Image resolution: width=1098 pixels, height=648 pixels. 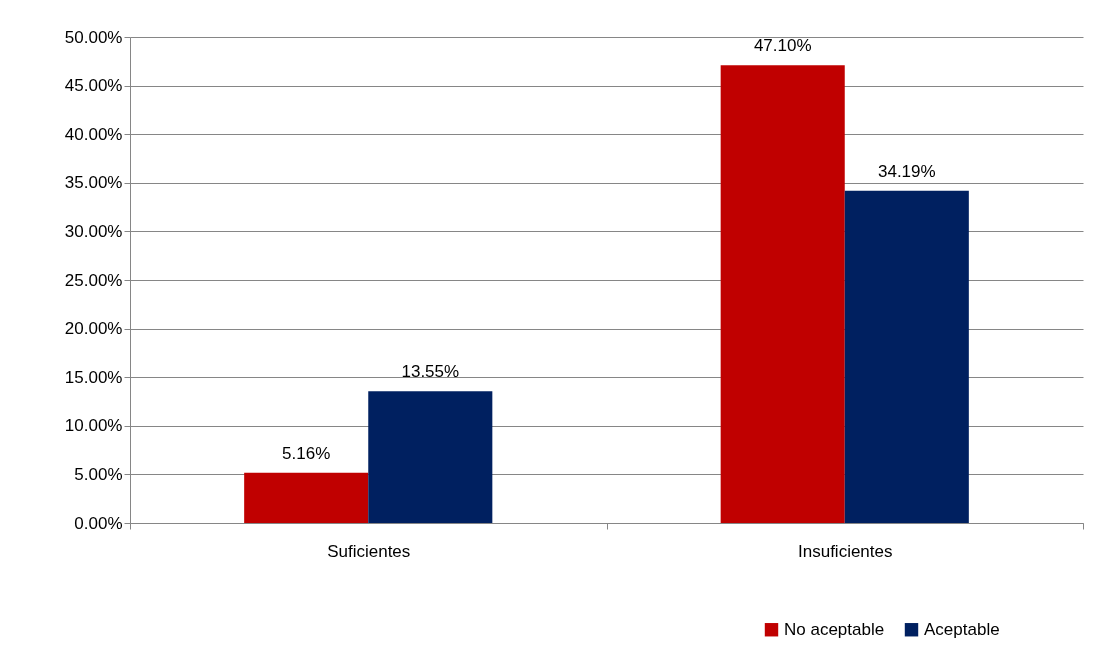 What do you see at coordinates (845, 551) in the screenshot?
I see `x-tick-label: Insuficientes` at bounding box center [845, 551].